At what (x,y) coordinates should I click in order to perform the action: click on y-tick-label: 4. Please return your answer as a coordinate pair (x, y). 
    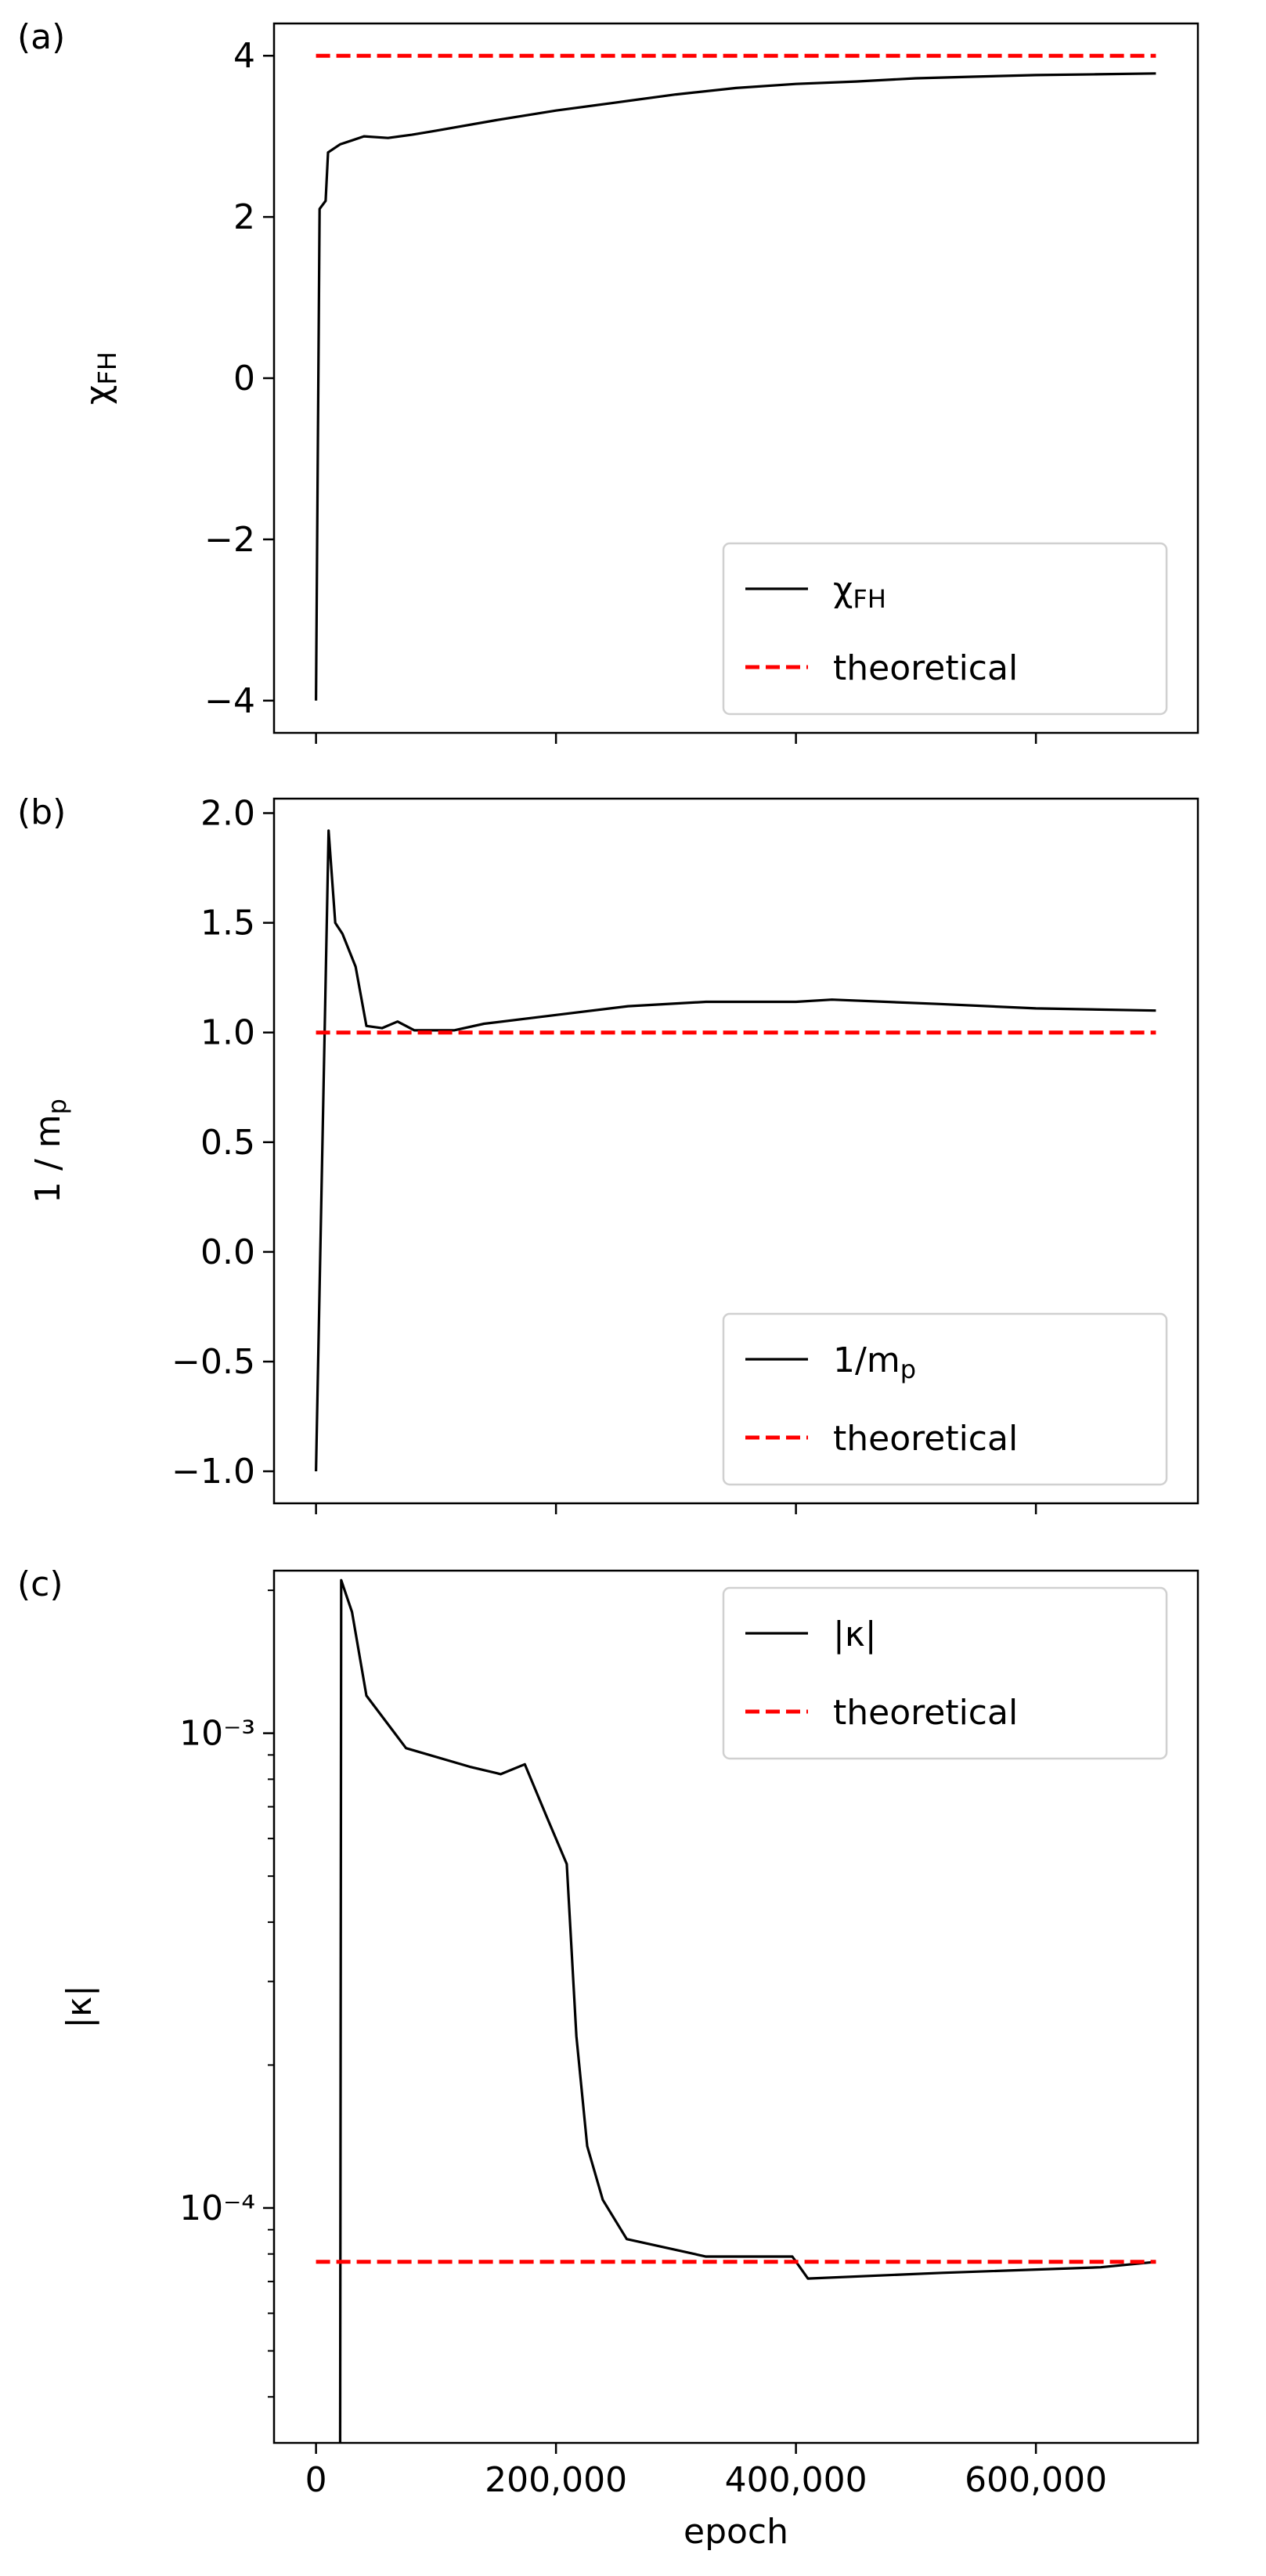
    Looking at the image, I should click on (244, 56).